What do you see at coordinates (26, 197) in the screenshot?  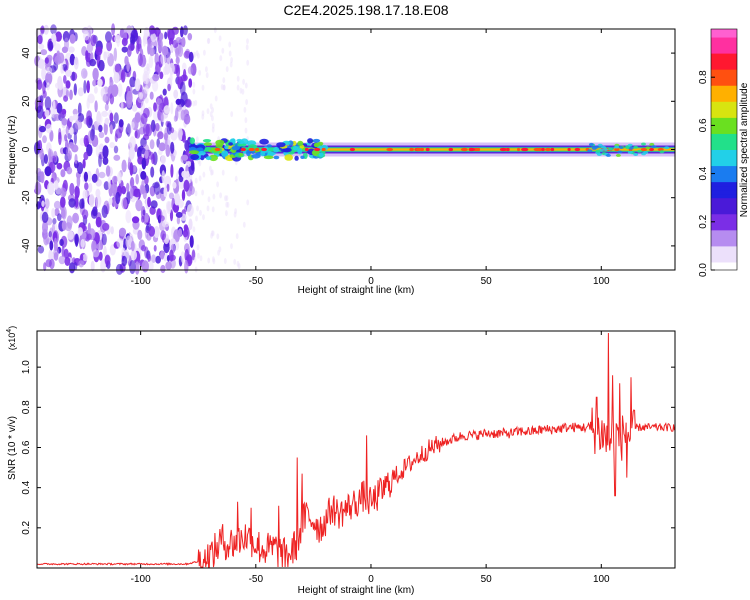 I see `y-tick-label: -20` at bounding box center [26, 197].